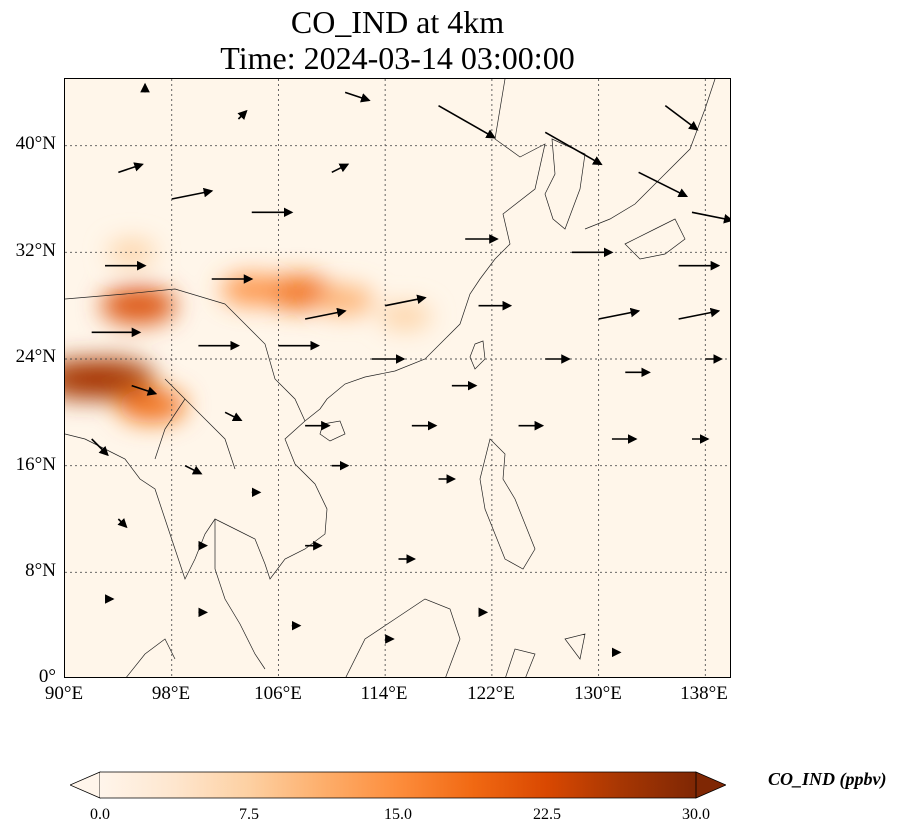  What do you see at coordinates (827, 779) in the screenshot?
I see `colorbar-label: CO_IND (ppbv)` at bounding box center [827, 779].